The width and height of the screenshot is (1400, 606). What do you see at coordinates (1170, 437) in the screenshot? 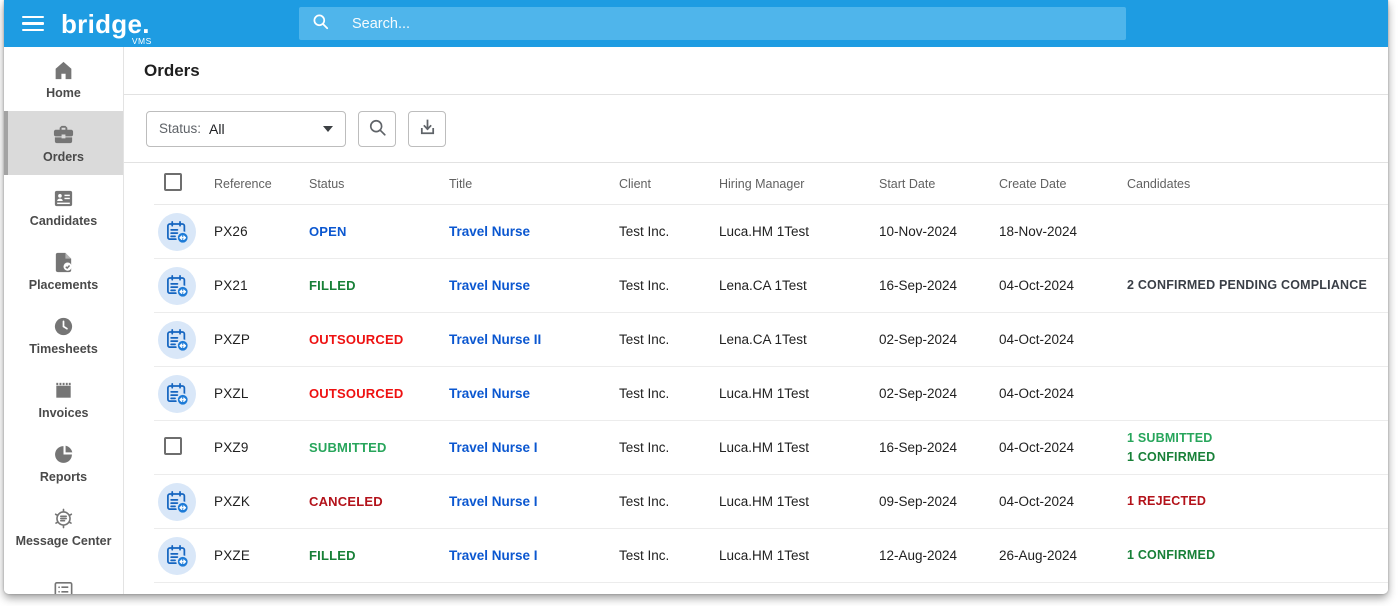
I see `candidate-status: 1 SUBMITTED` at bounding box center [1170, 437].